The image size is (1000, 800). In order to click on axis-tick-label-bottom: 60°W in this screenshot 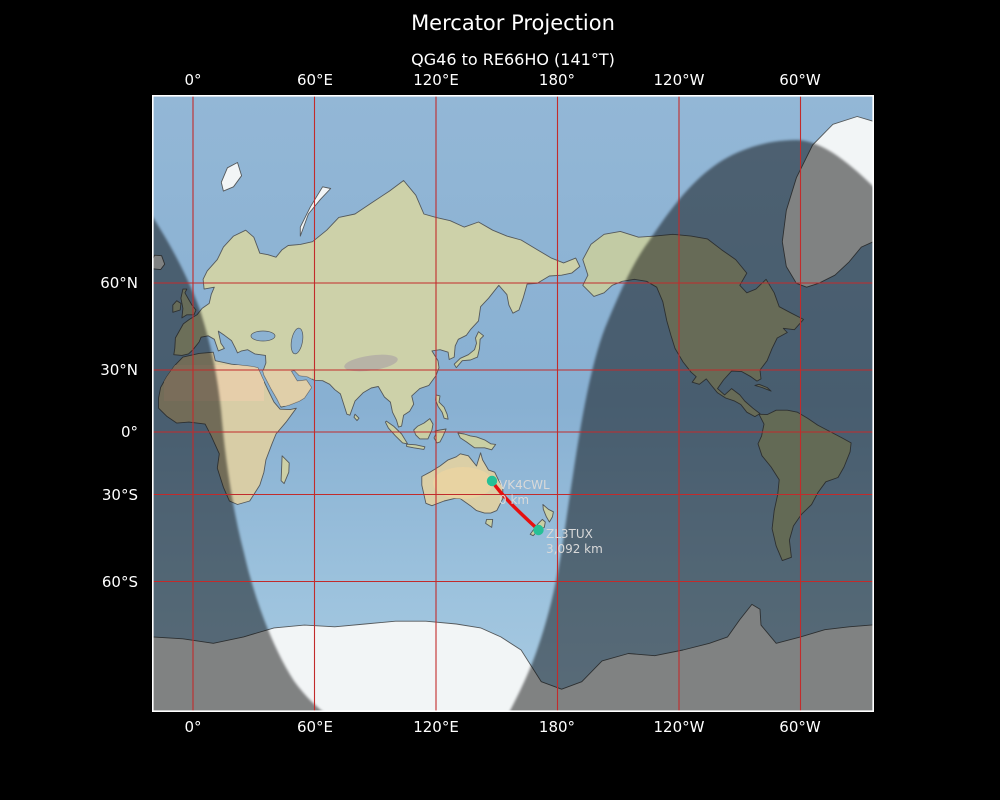, I will do `click(800, 727)`.